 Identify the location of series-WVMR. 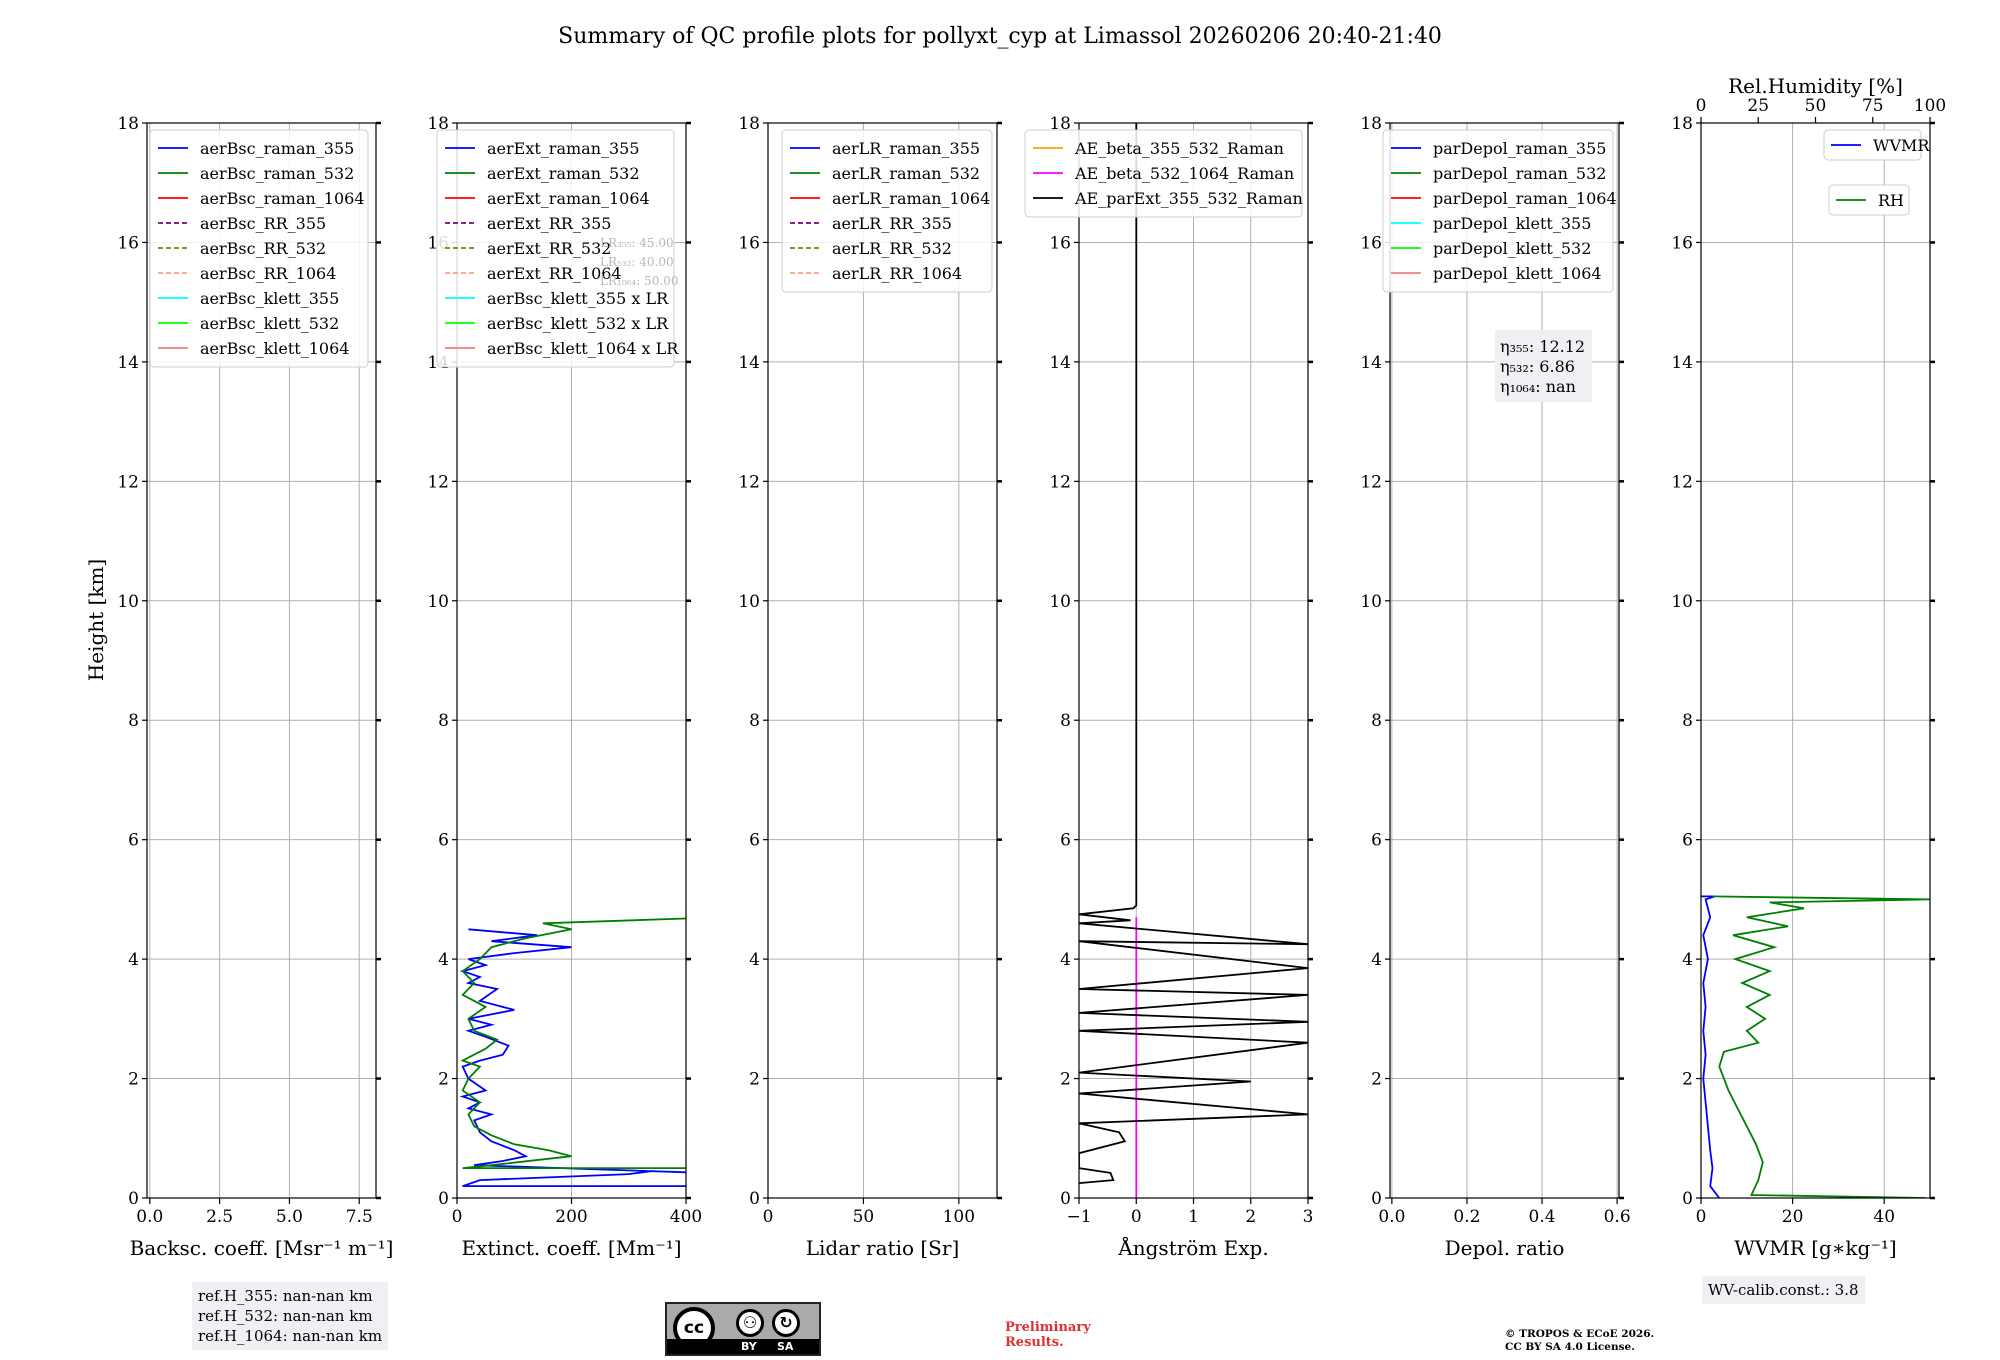
(1711, 1046).